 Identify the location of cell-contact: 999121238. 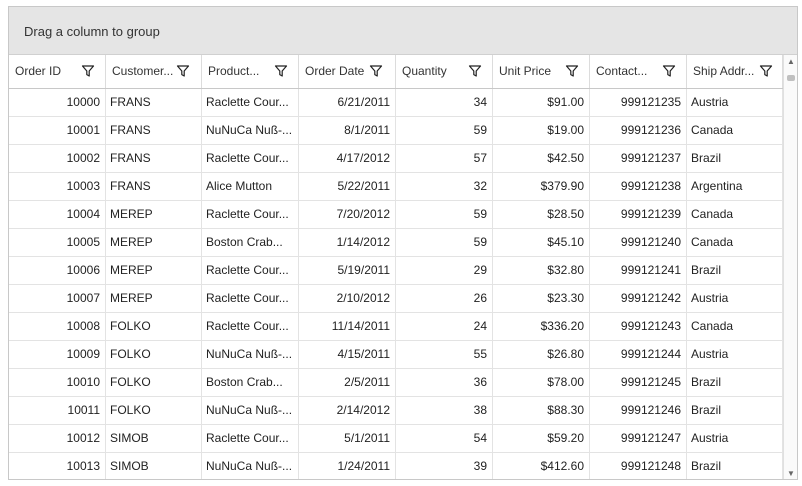
(638, 186).